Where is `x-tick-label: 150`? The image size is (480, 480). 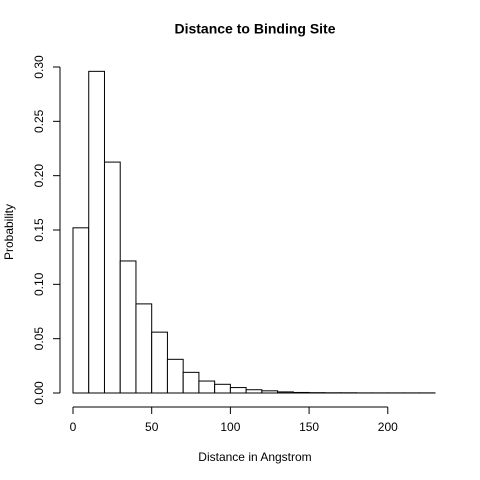 x-tick-label: 150 is located at coordinates (309, 427).